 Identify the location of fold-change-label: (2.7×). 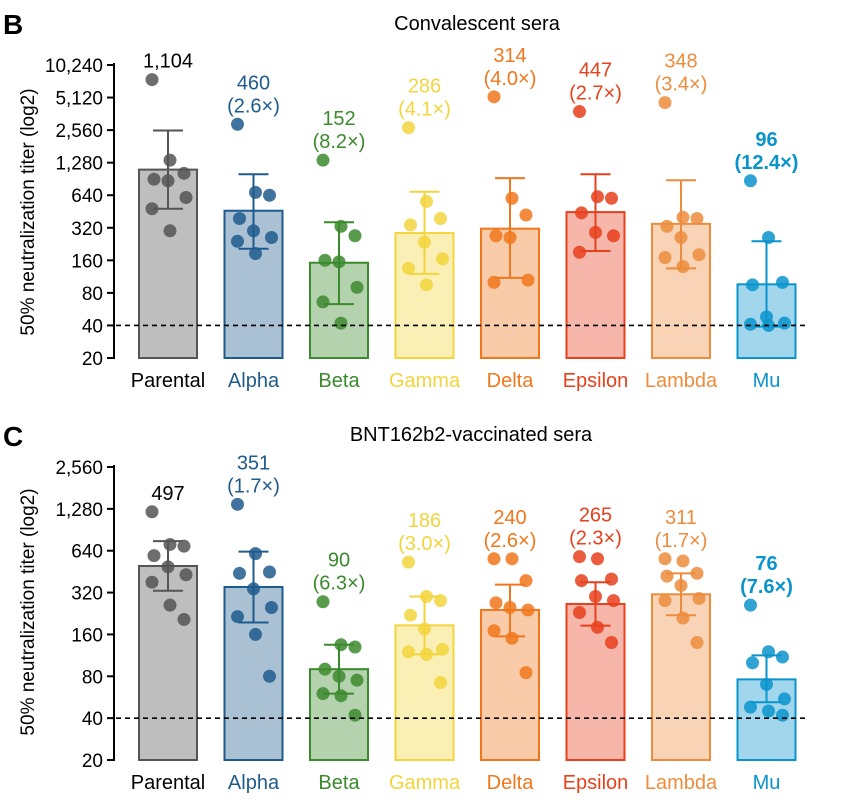
(595, 94).